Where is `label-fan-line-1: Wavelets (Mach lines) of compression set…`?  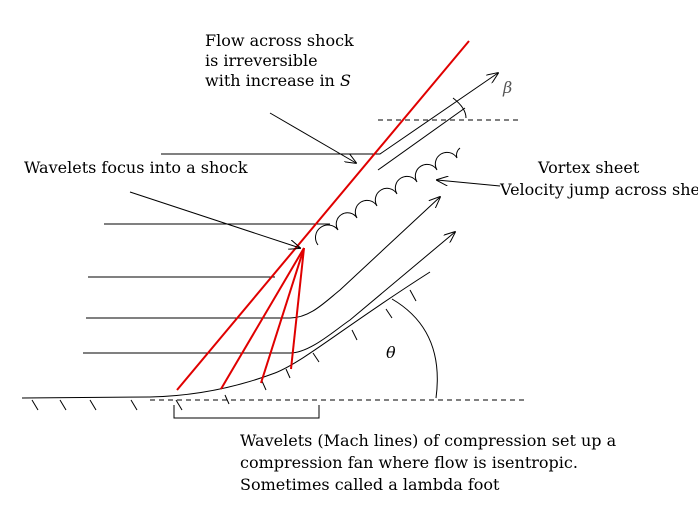 label-fan-line-1: Wavelets (Mach lines) of compression set… is located at coordinates (428, 440).